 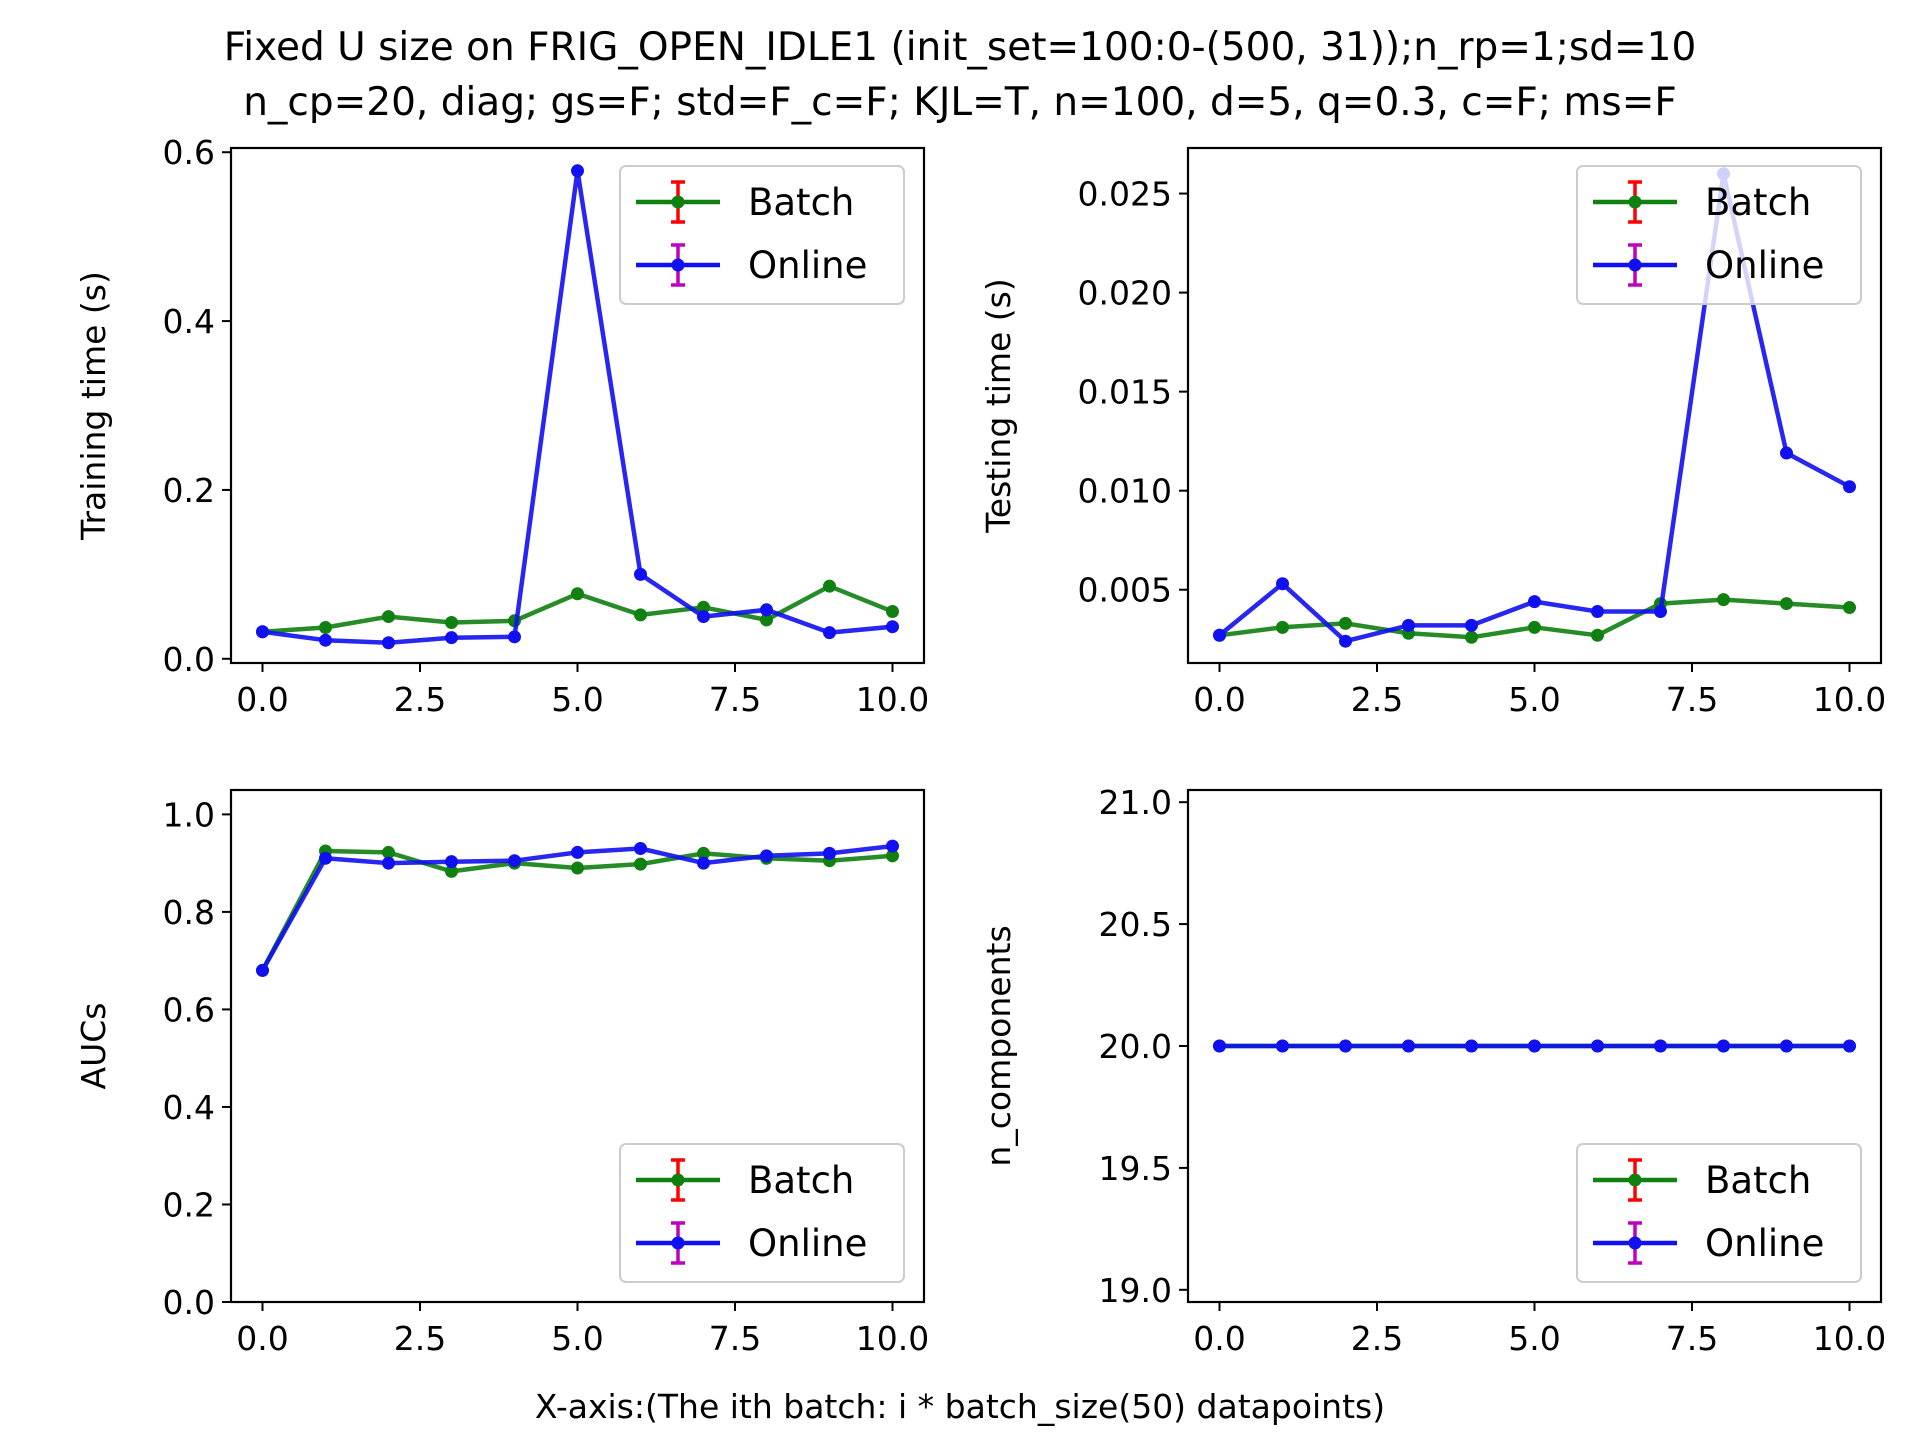 What do you see at coordinates (1125, 590) in the screenshot?
I see `y-tick-label: 0.005` at bounding box center [1125, 590].